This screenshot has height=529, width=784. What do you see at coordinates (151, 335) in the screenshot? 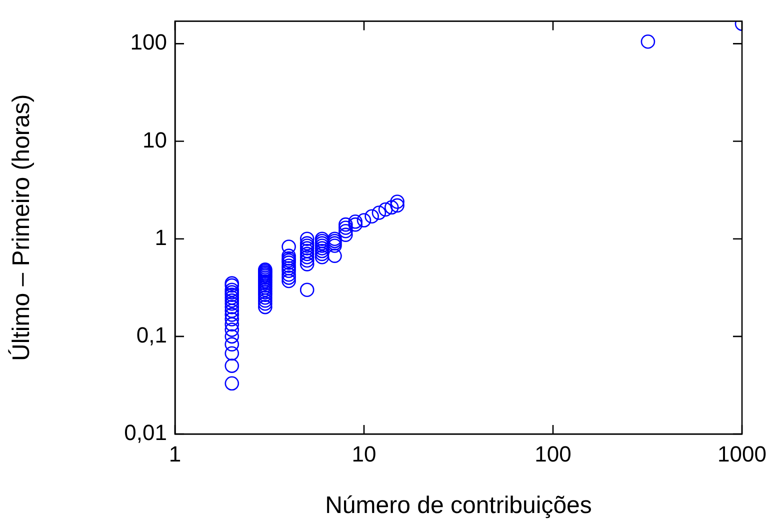
I see `y-tick-label: 0,1` at bounding box center [151, 335].